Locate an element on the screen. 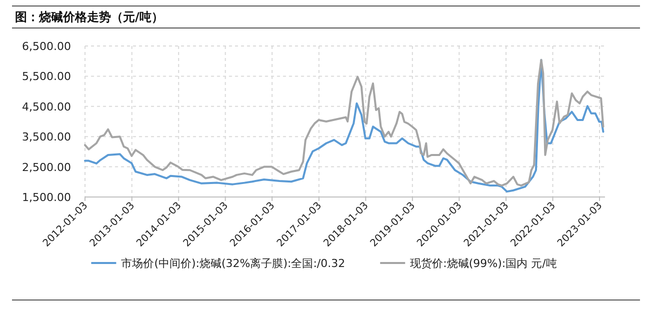  legend-label: 现货价:烧碱(99%):国内 元/吨 is located at coordinates (483, 263).